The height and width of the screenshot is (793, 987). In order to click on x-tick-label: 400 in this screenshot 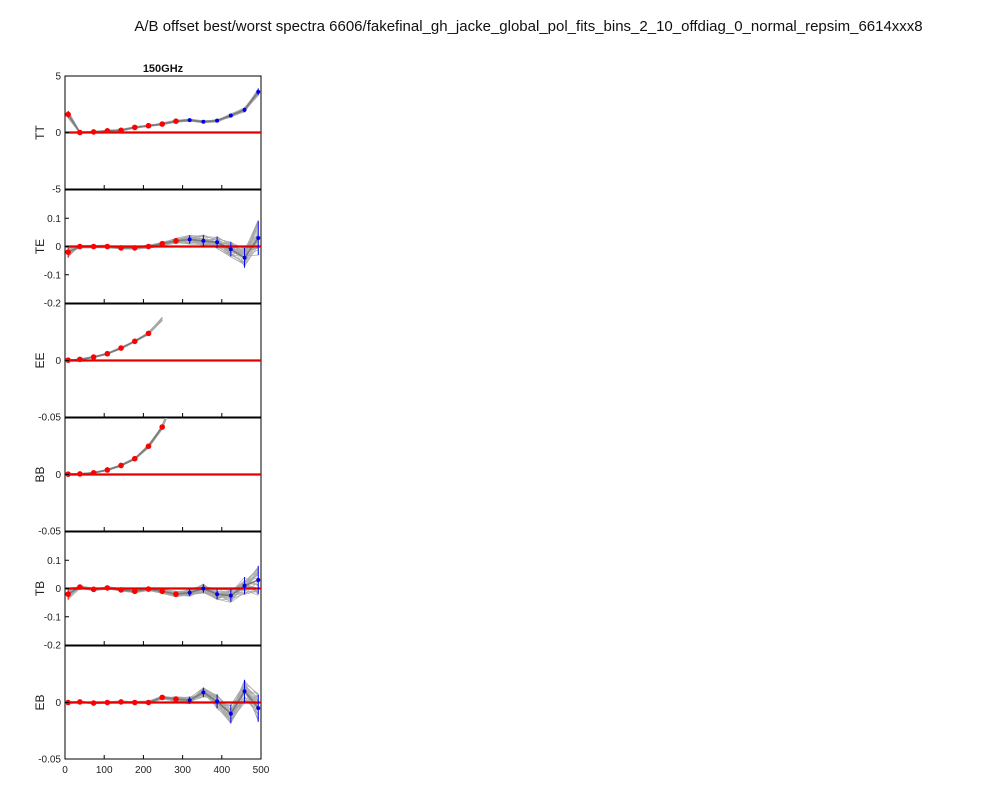, I will do `click(221, 770)`.